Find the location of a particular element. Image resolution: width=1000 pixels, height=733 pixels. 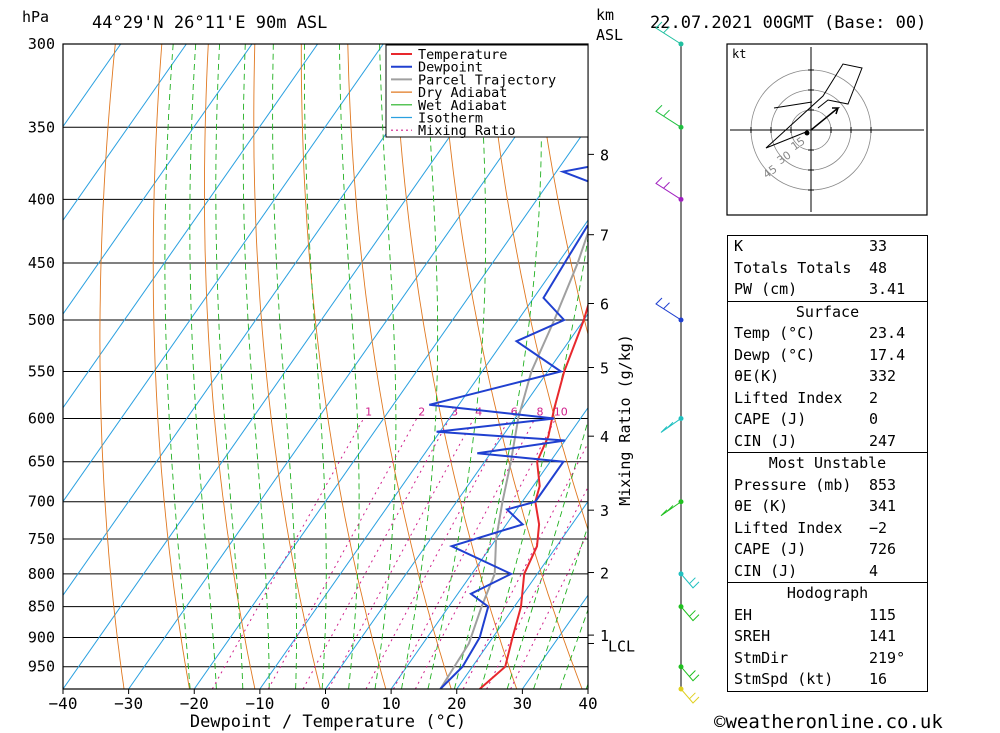

x-tick-label: 20 is located at coordinates (456, 703).